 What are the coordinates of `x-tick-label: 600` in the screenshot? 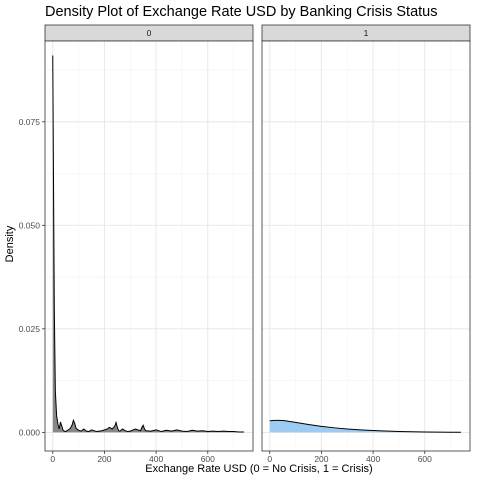 It's located at (425, 459).